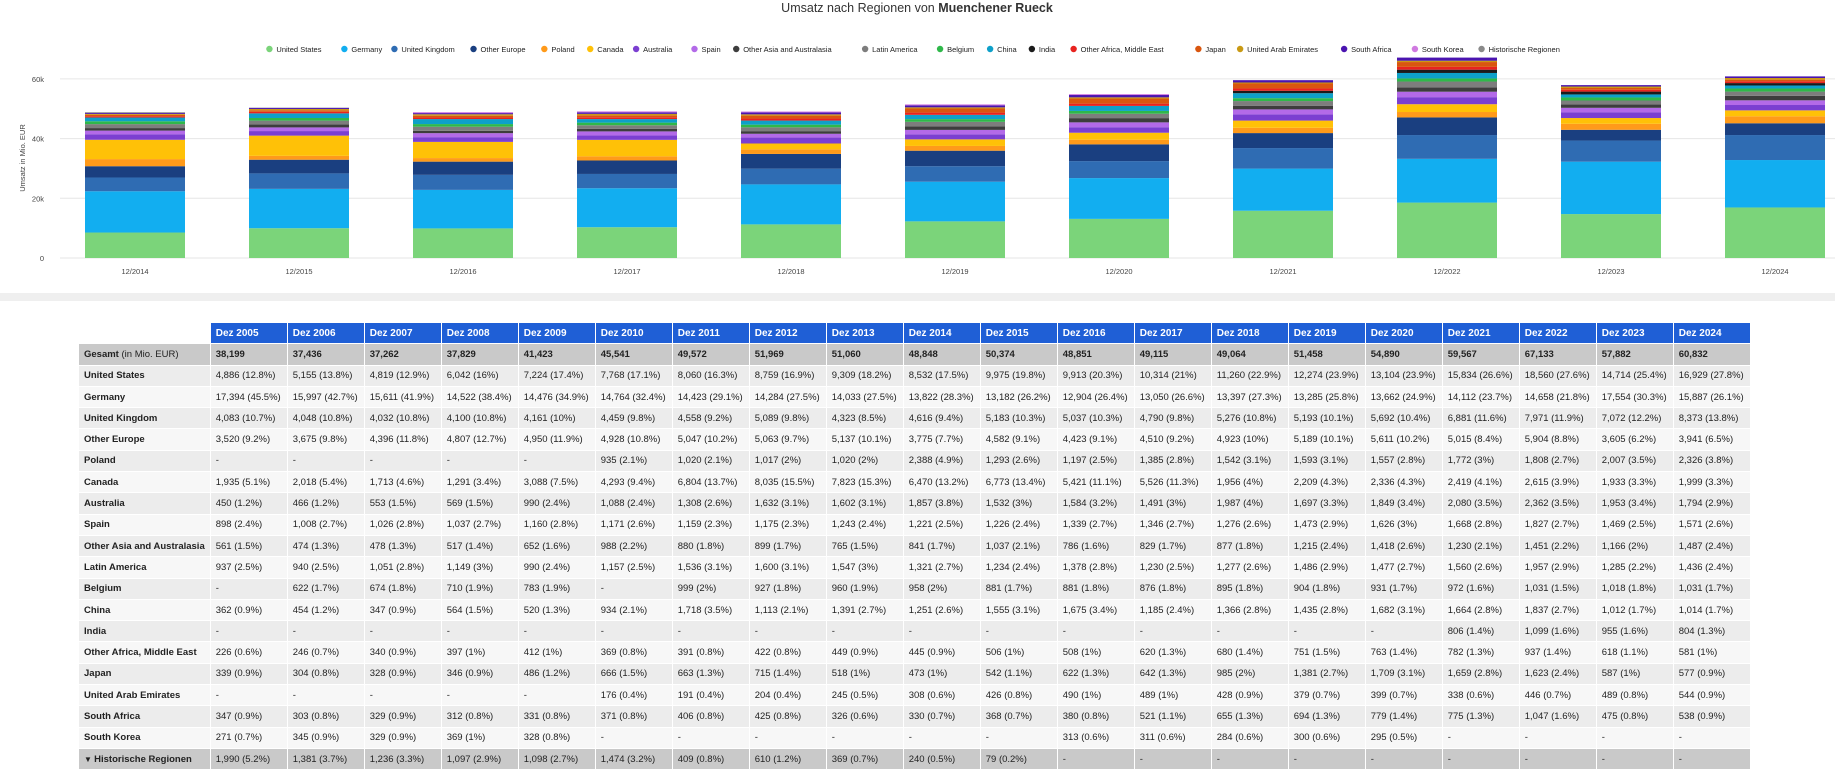  What do you see at coordinates (479, 333) in the screenshot?
I see `year-header: Dez 2008` at bounding box center [479, 333].